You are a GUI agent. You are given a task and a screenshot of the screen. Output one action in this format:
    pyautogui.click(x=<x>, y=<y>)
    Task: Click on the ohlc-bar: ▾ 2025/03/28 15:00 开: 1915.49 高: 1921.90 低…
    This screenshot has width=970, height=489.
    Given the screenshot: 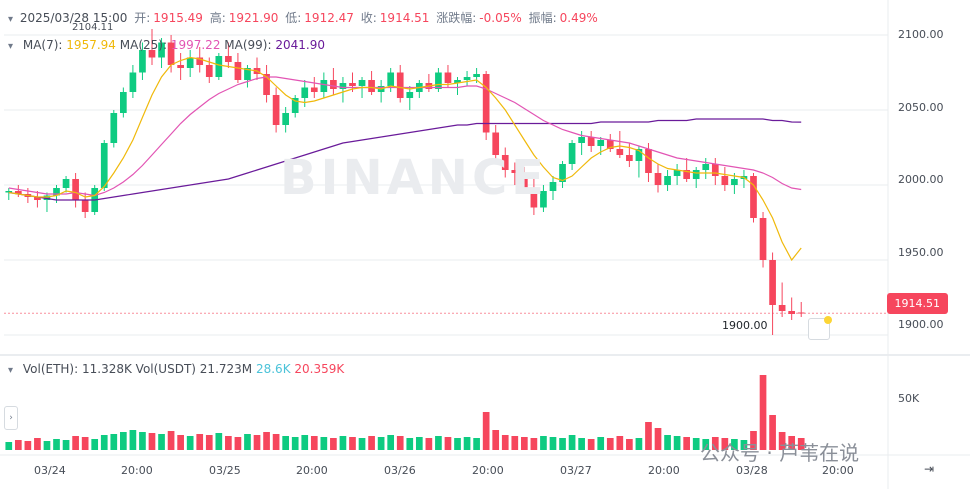 What is the action you would take?
    pyautogui.click(x=304, y=17)
    